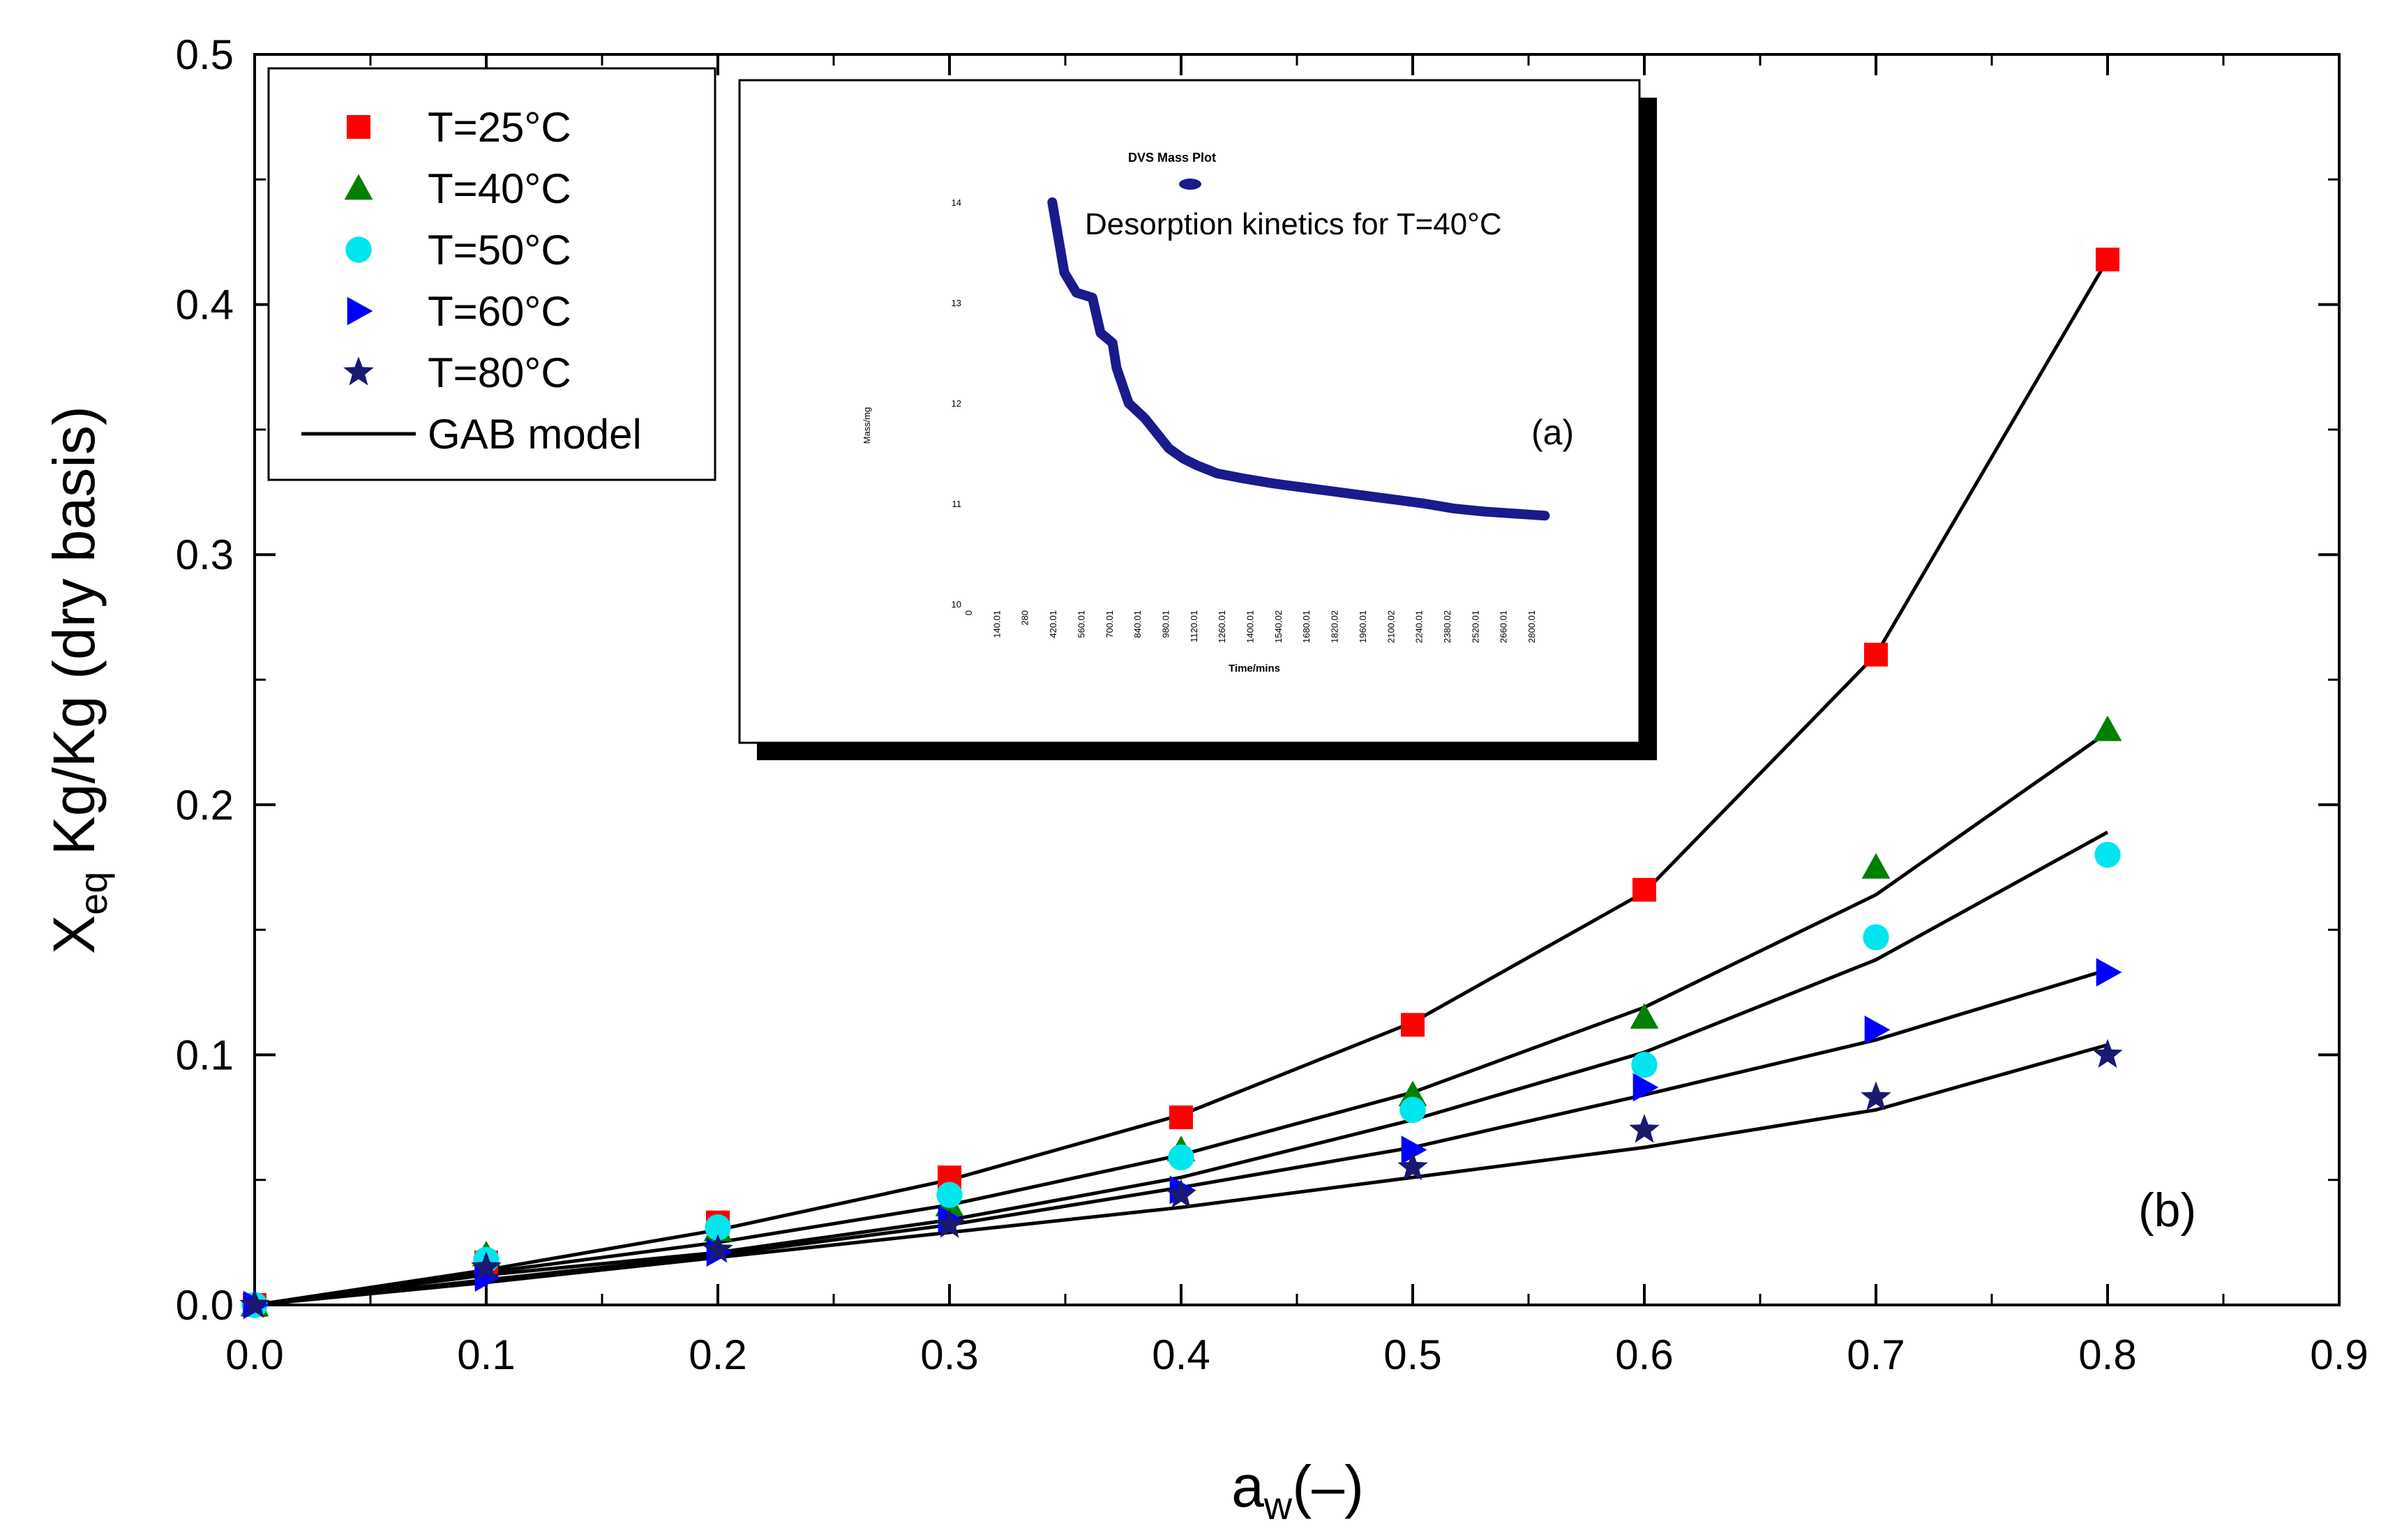  I want to click on inset-y-tick-label: 11, so click(957, 504).